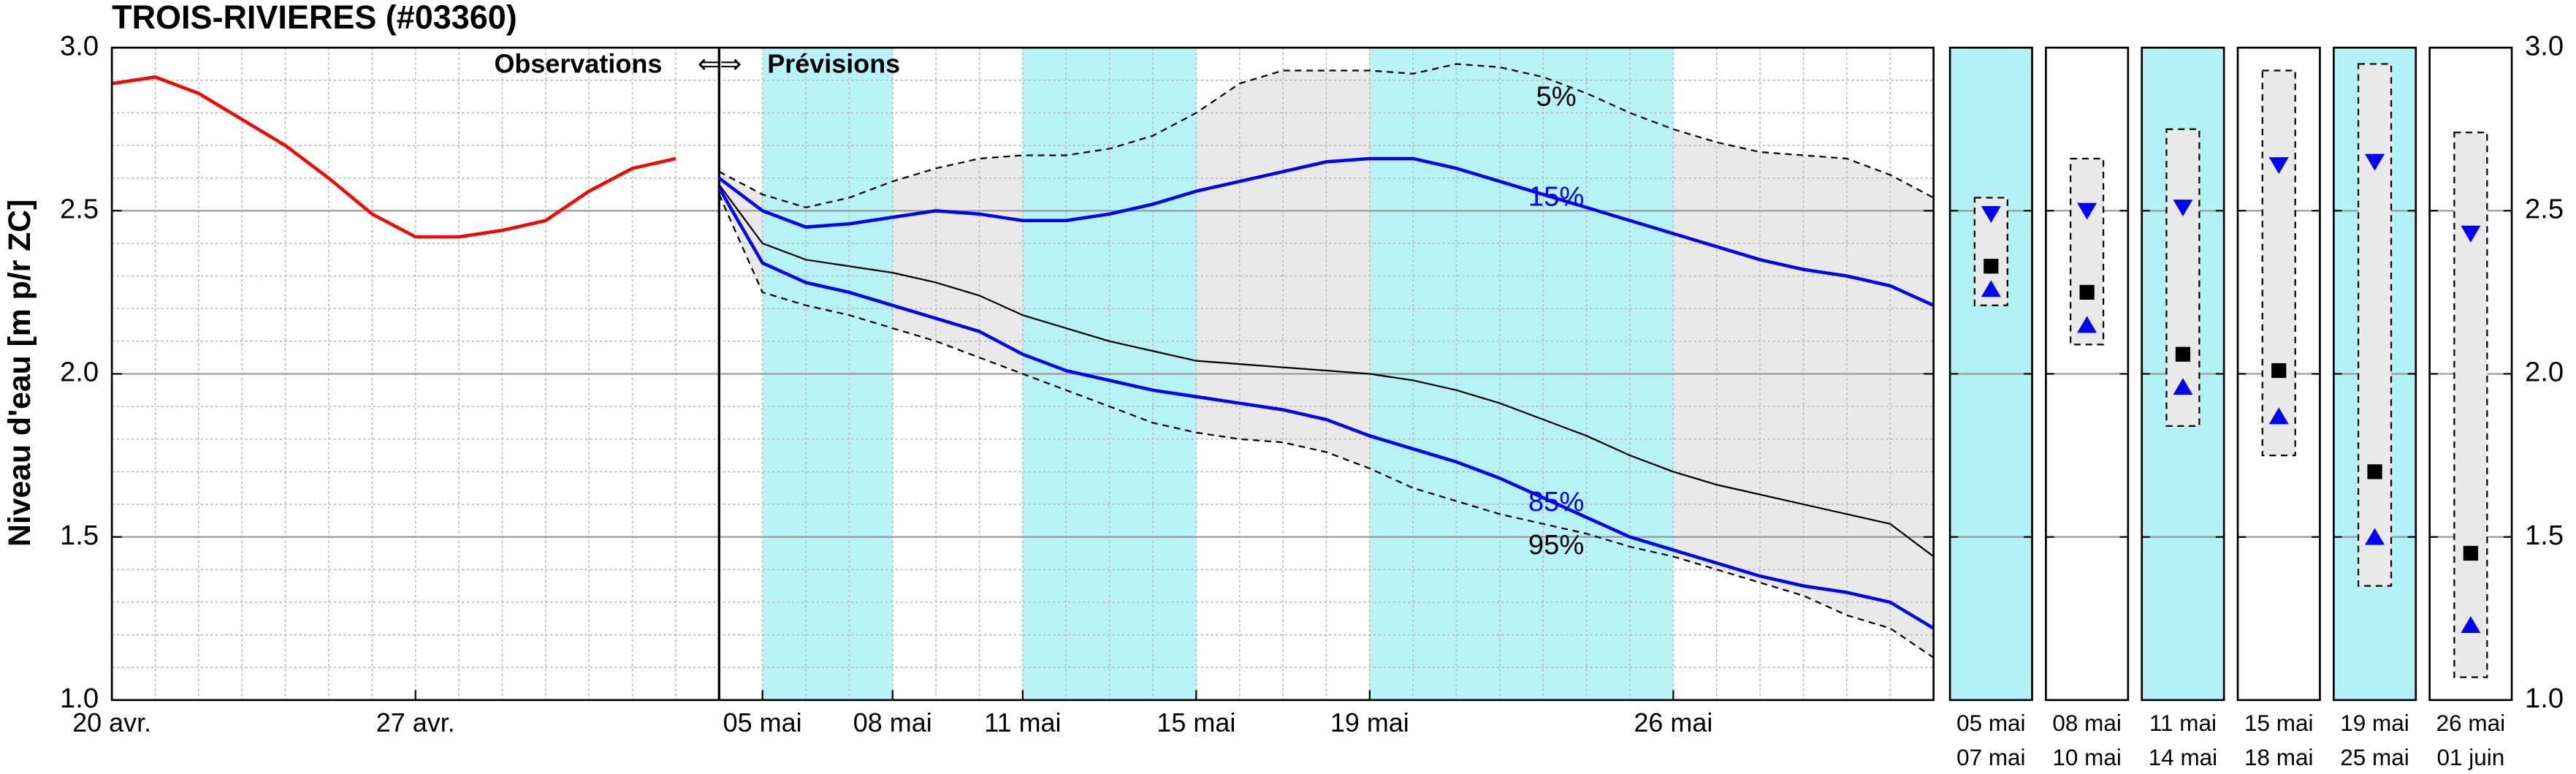  What do you see at coordinates (20, 373) in the screenshot?
I see `y-axis-label: Niveau d'eau [m p/r ZC]` at bounding box center [20, 373].